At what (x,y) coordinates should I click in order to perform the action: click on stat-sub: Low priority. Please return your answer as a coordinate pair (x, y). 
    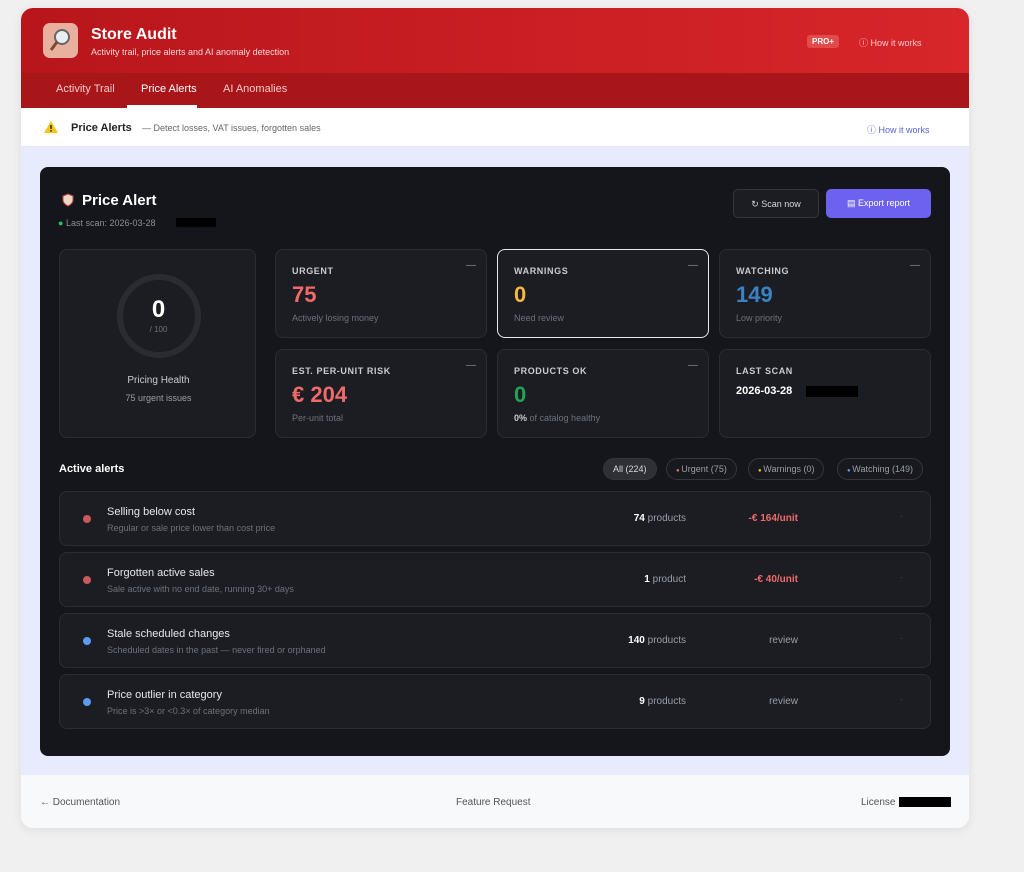
    Looking at the image, I should click on (759, 318).